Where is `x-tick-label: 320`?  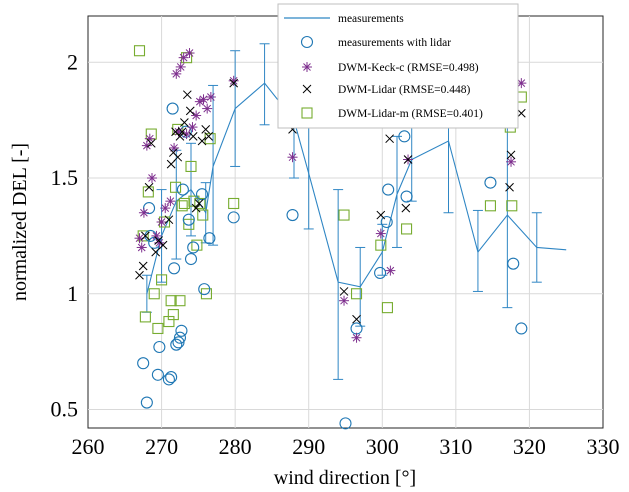
x-tick-label: 320 is located at coordinates (529, 446).